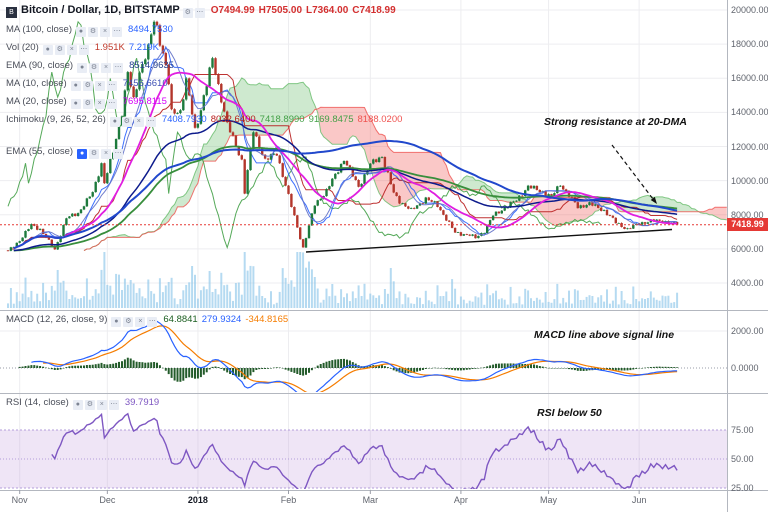 Image resolution: width=768 pixels, height=512 pixels. I want to click on indicator-value: 7695.8115, so click(144, 101).